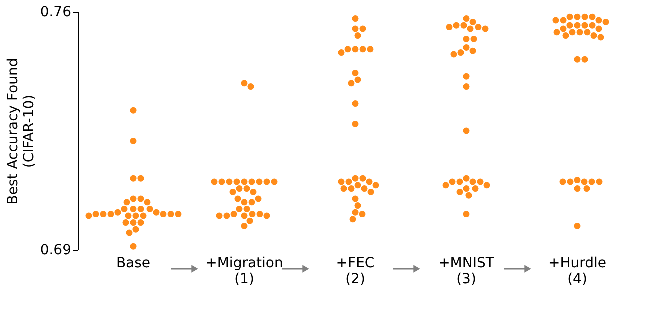  What do you see at coordinates (21, 131) in the screenshot?
I see `y-axis-title: Best Accuracy Found (CIFAR-10)` at bounding box center [21, 131].